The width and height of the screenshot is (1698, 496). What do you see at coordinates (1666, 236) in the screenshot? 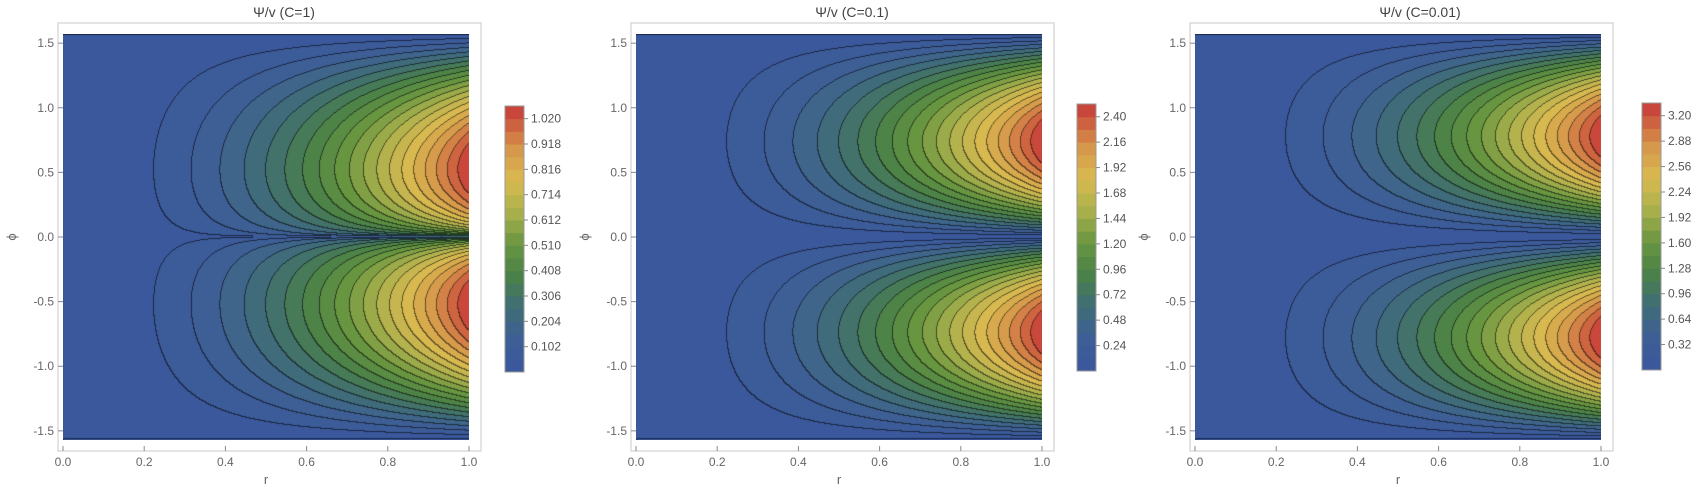
I see `colorbar: 0.32 0.64 0.96 1.28 1.60 1.92 2.24 2.56 2.88 3.20` at bounding box center [1666, 236].